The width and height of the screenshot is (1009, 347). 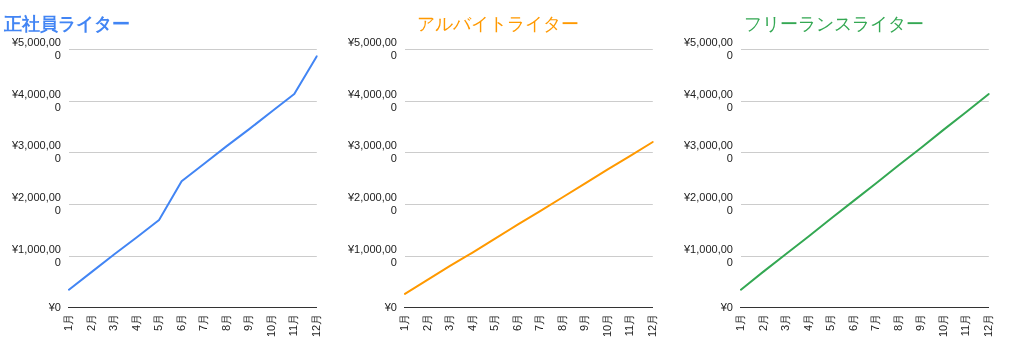 What do you see at coordinates (66, 23) in the screenshot?
I see `chart-title: 正社員ライター` at bounding box center [66, 23].